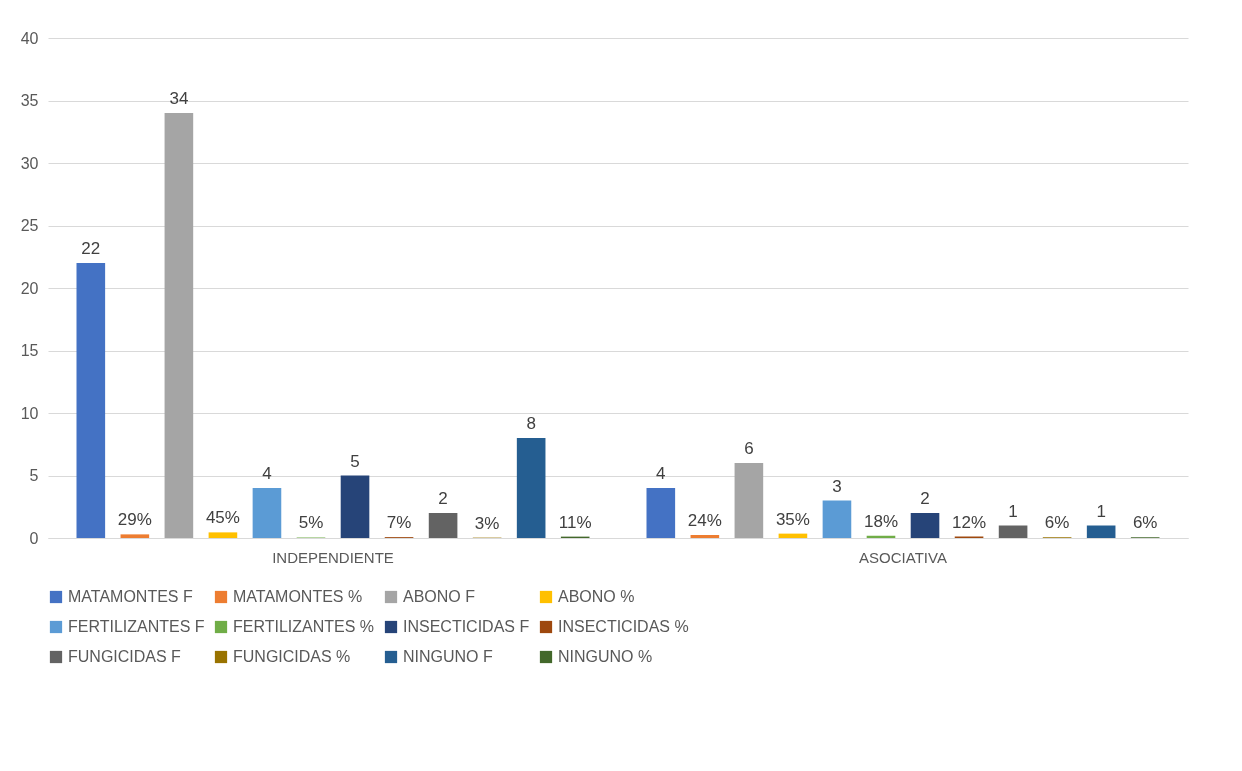 The height and width of the screenshot is (771, 1242). I want to click on legend-label: INSECTICIDAS F, so click(466, 626).